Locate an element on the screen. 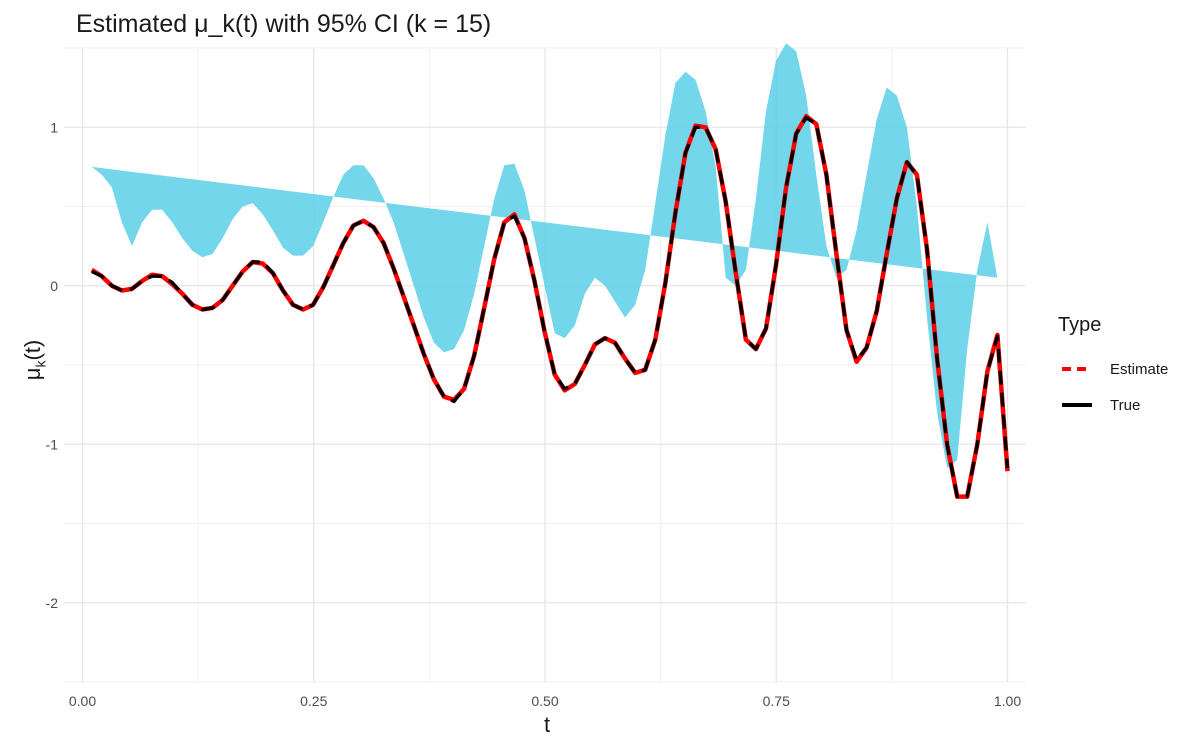  legend-item-estimate: Estimate is located at coordinates (1128, 369).